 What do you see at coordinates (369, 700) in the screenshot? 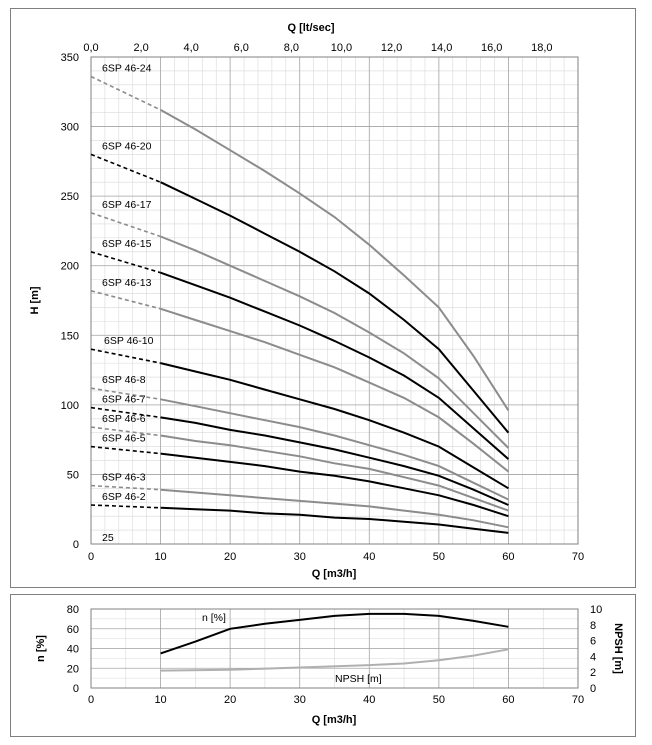
I see `eff-x-tick-label: 40` at bounding box center [369, 700].